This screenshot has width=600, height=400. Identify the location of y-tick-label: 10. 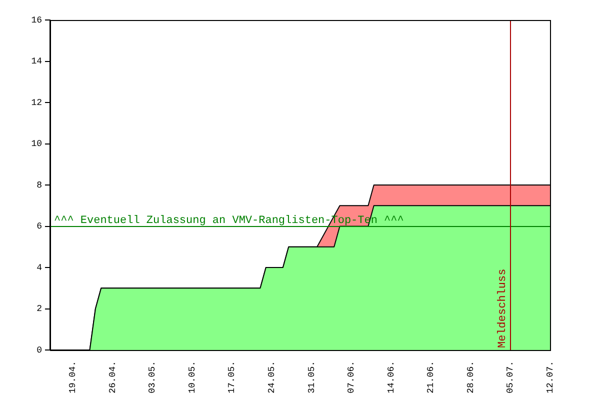
(36, 144).